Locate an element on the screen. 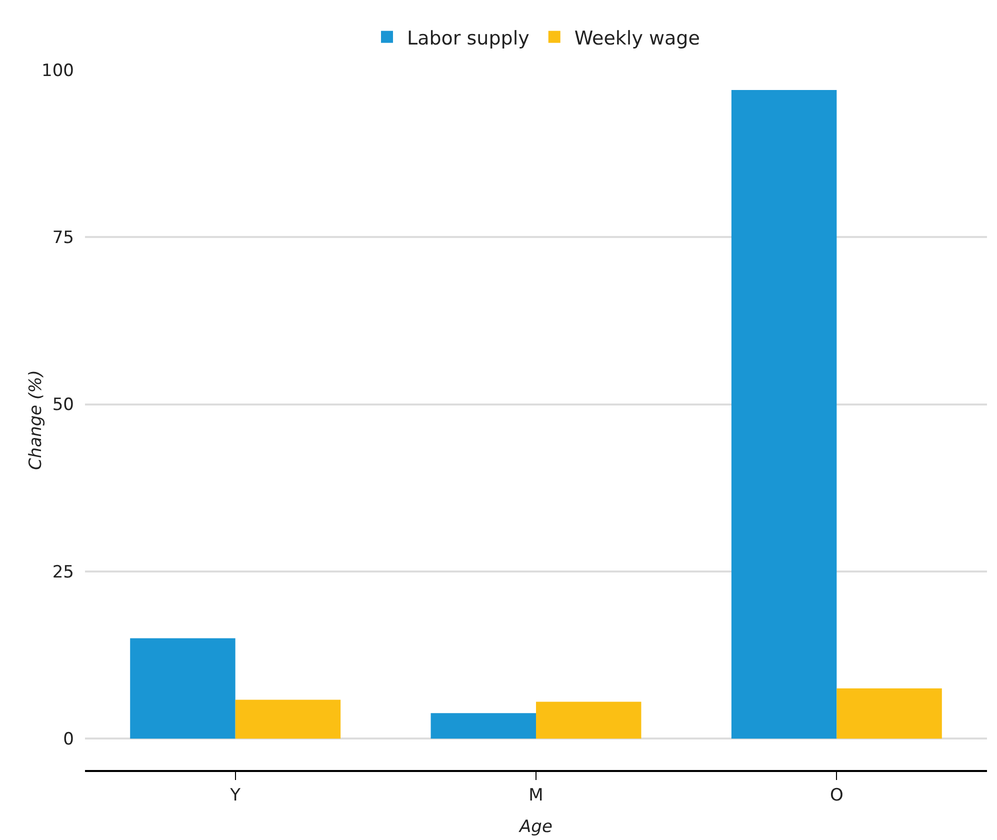 This screenshot has width=997, height=840. y-tick-label: 25 is located at coordinates (63, 572).